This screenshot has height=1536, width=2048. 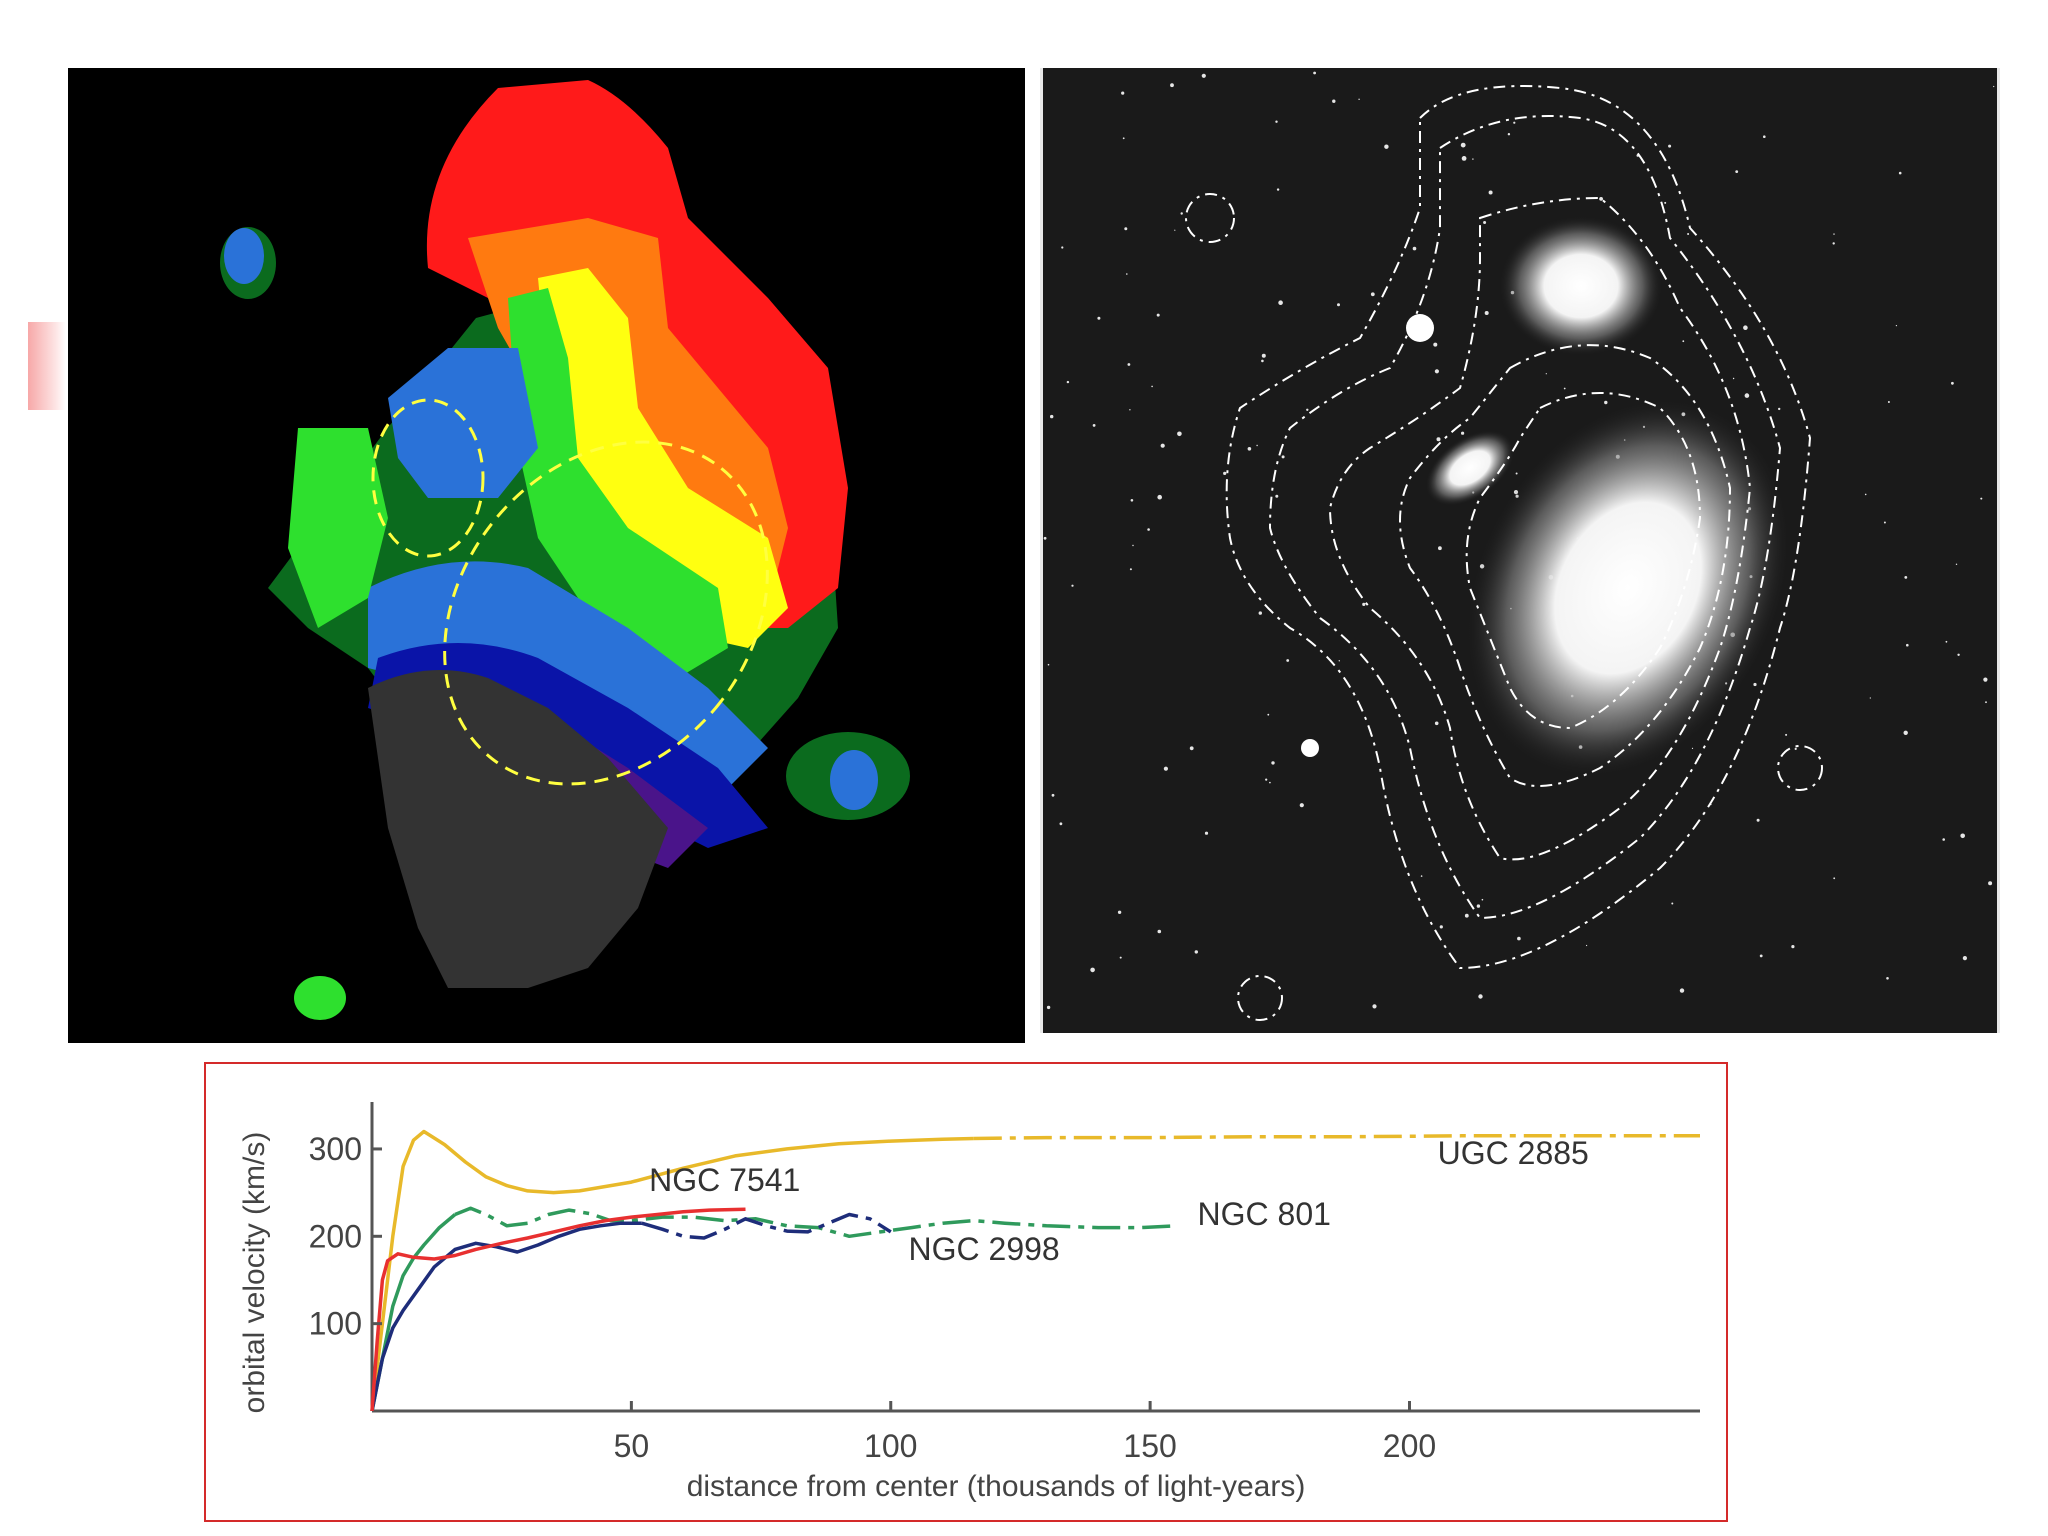 What do you see at coordinates (254, 1273) in the screenshot?
I see `y-axis-title: orbital velocity (km/s)` at bounding box center [254, 1273].